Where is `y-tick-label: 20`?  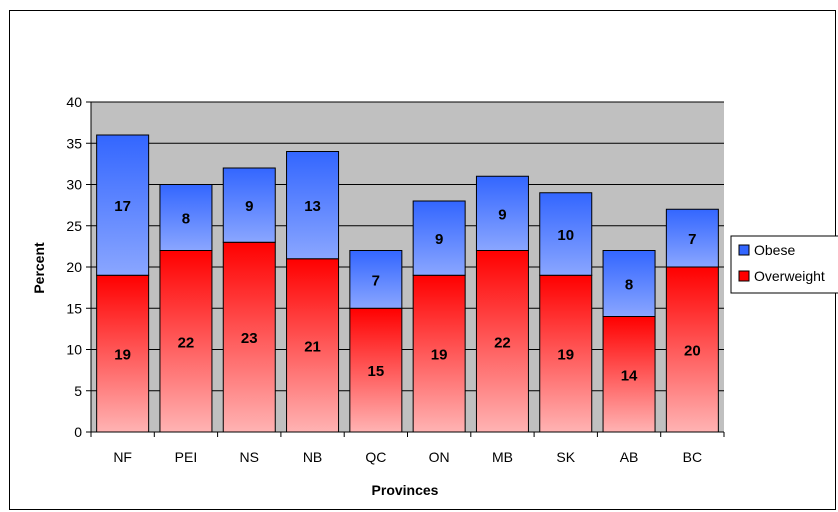
y-tick-label: 20 is located at coordinates (74, 267).